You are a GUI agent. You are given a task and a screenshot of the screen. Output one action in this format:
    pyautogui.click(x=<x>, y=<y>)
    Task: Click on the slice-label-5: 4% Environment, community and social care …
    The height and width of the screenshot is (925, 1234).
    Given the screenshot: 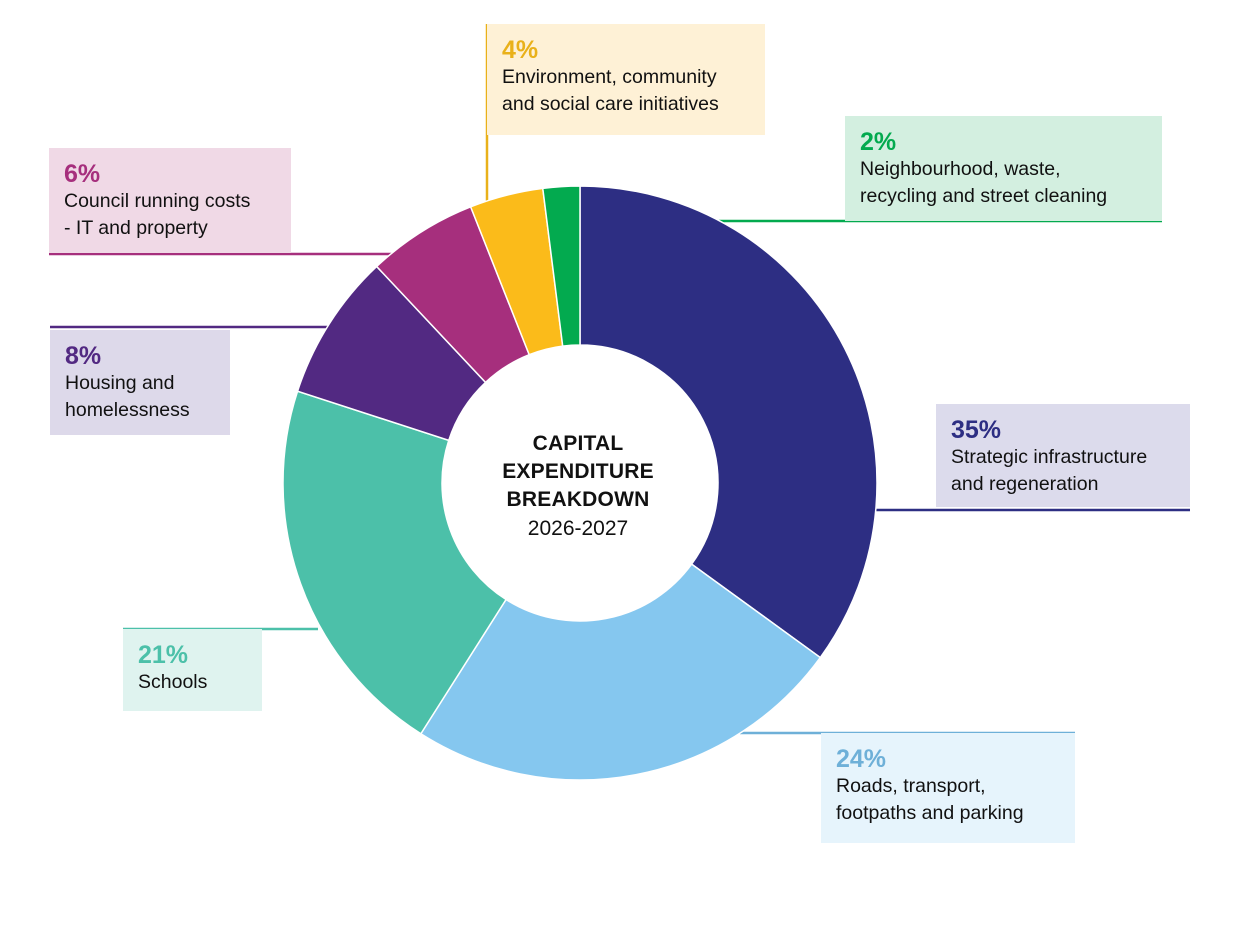 What is the action you would take?
    pyautogui.click(x=626, y=79)
    